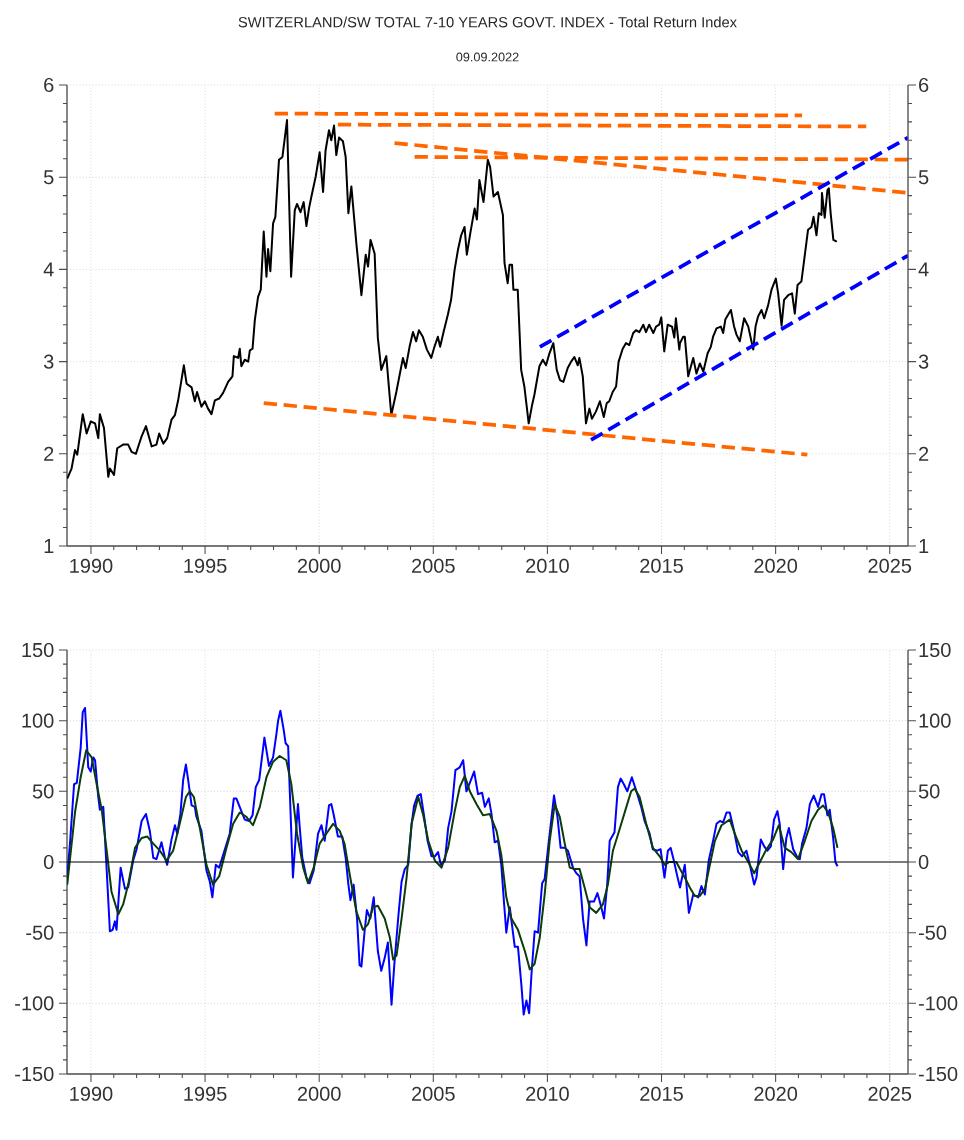 The image size is (964, 1140). What do you see at coordinates (932, 932) in the screenshot?
I see `y2-tick-label: -50` at bounding box center [932, 932].